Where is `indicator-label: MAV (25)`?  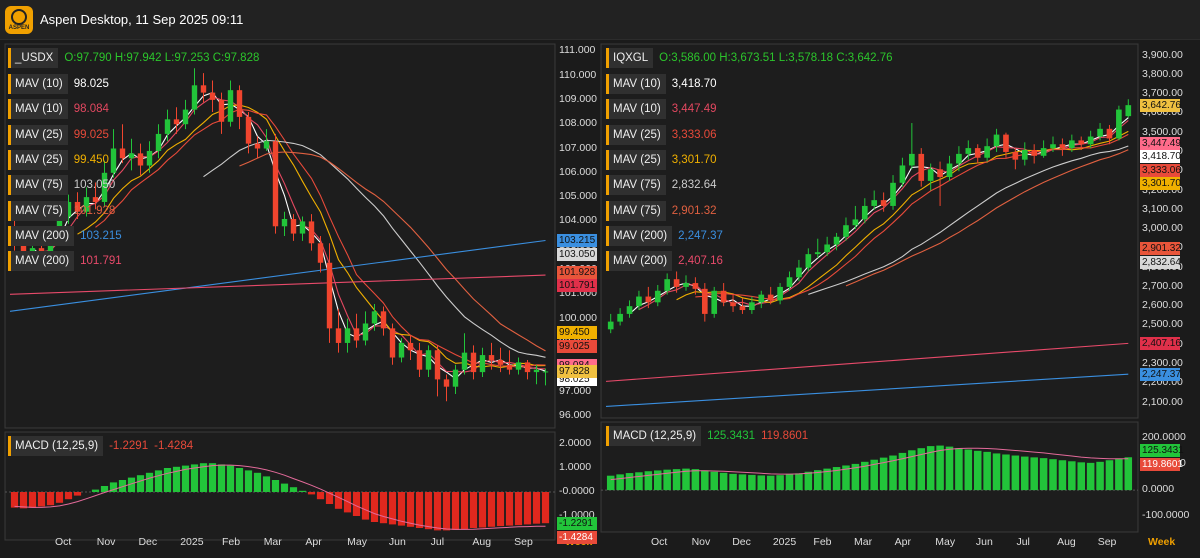 indicator-label: MAV (25) is located at coordinates (636, 134).